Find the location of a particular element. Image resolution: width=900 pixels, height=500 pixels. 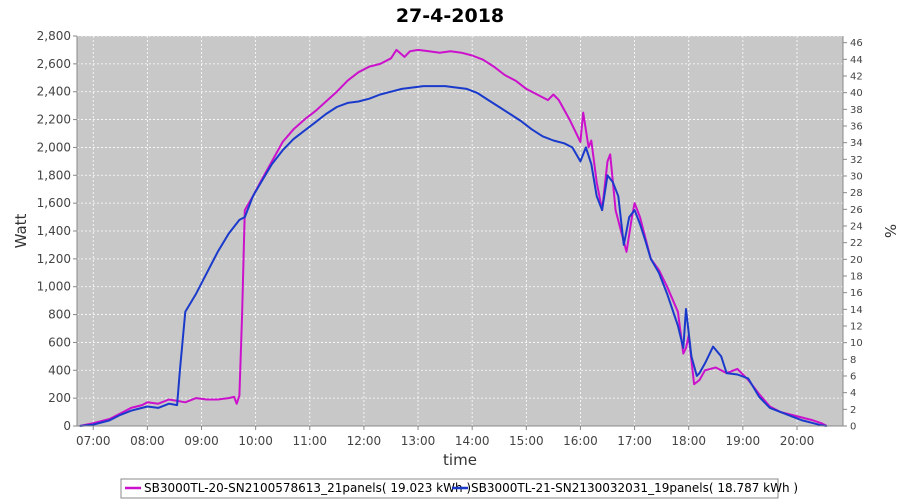

y2-tick-label: 12 is located at coordinates (856, 327).